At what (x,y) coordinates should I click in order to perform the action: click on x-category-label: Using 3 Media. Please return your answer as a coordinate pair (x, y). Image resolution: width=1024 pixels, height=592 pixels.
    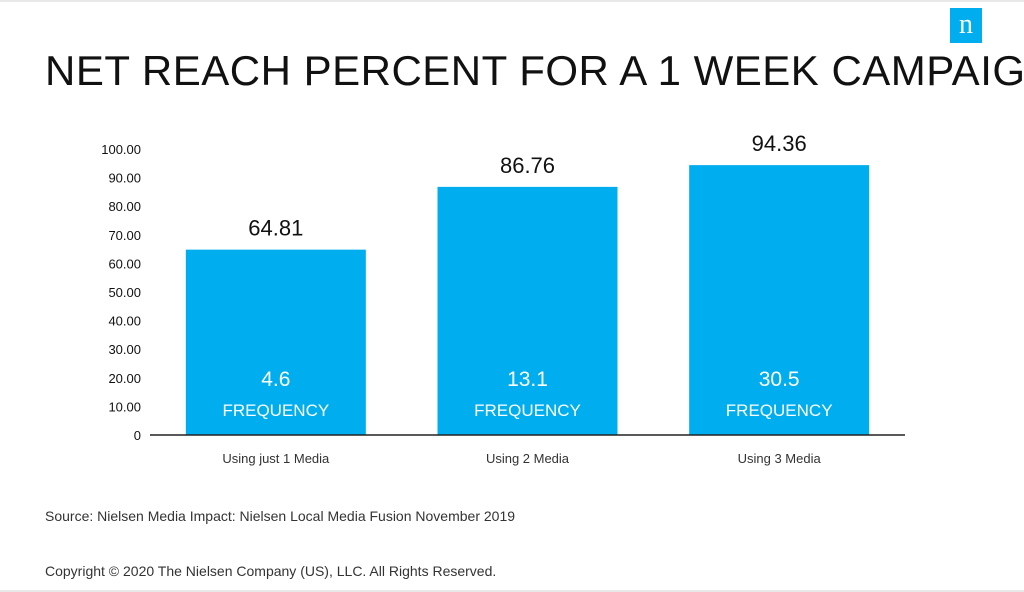
    Looking at the image, I should click on (780, 458).